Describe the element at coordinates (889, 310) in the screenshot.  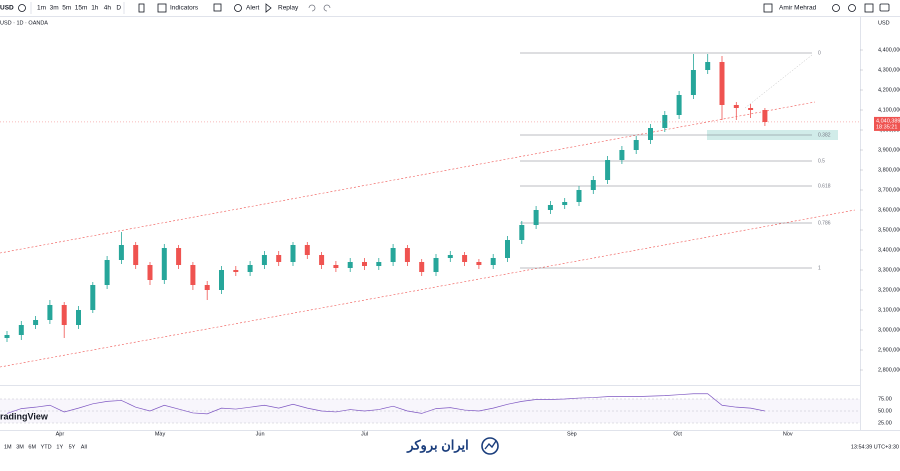
I see `y-tick-label: 3,100,000` at that location.